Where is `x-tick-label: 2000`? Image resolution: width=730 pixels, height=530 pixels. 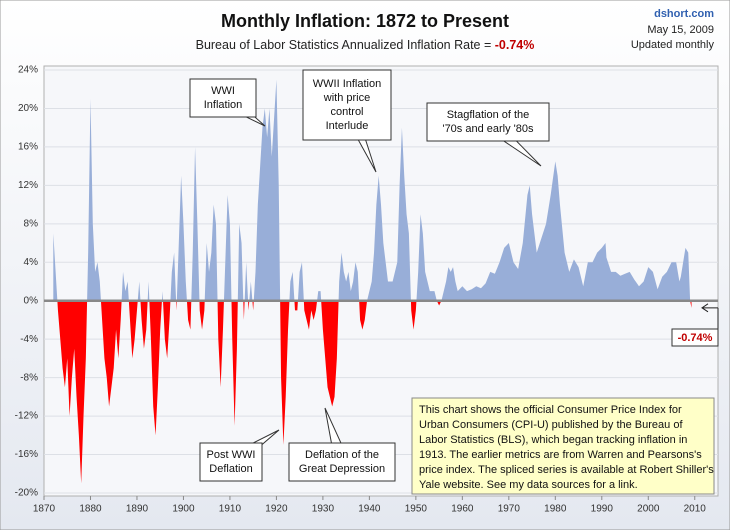
x-tick-label: 2000 is located at coordinates (648, 509).